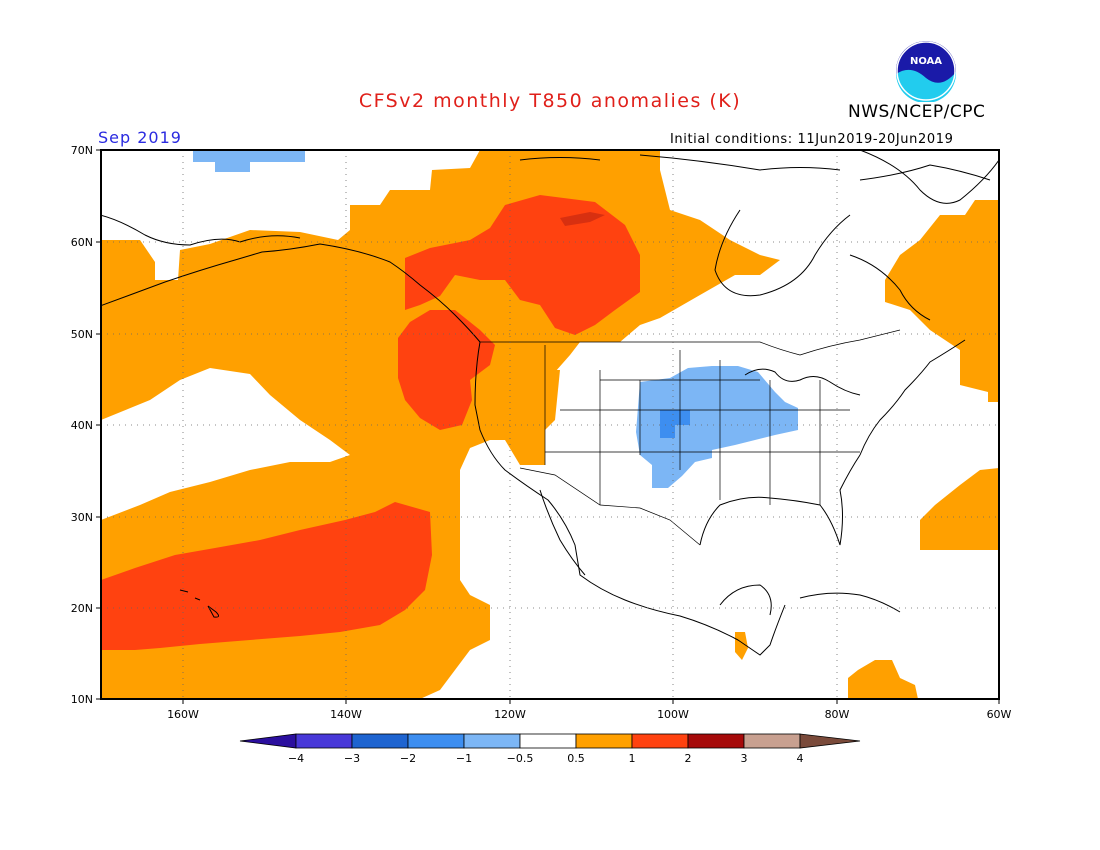 The height and width of the screenshot is (850, 1100). I want to click on central-us-cold-region, so click(717, 427).